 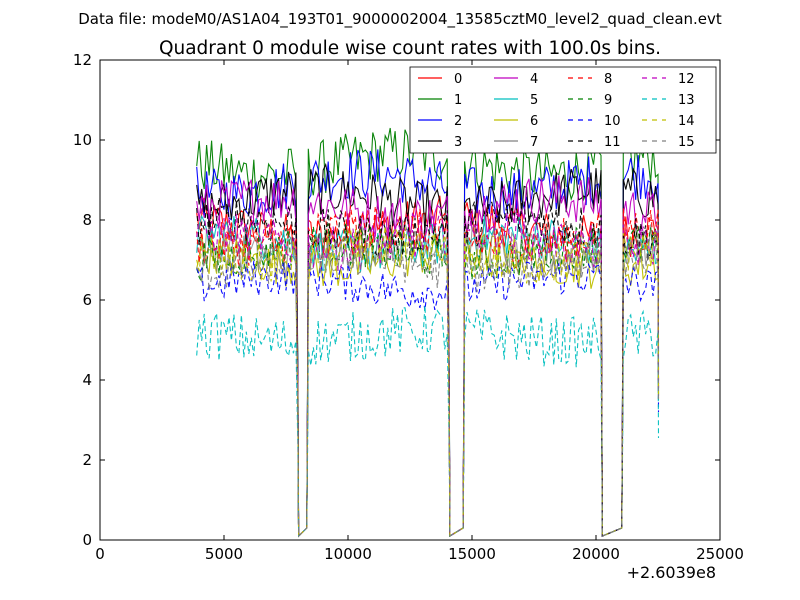 What do you see at coordinates (686, 100) in the screenshot?
I see `legend-label-13: 13` at bounding box center [686, 100].